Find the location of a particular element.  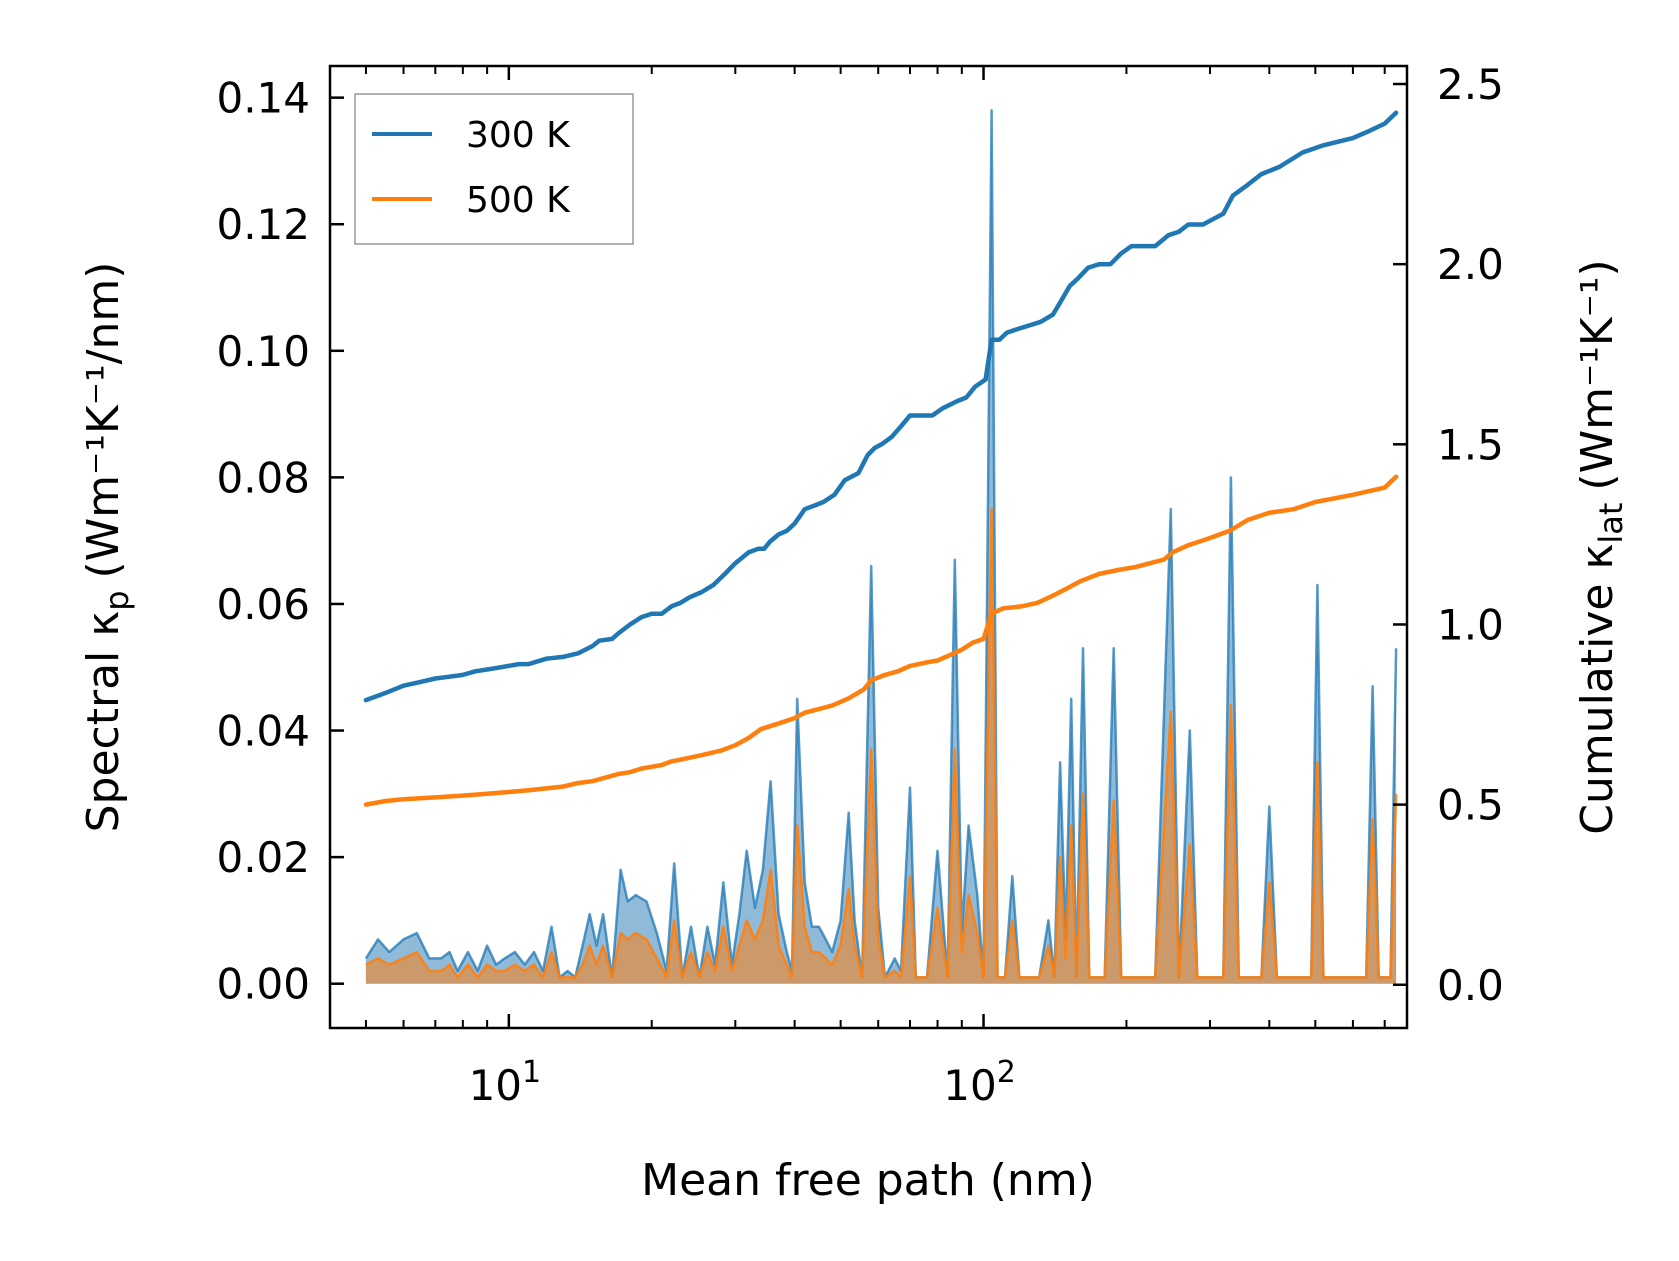

right-y-tick-label-2.0: 2.0 is located at coordinates (1470, 264).